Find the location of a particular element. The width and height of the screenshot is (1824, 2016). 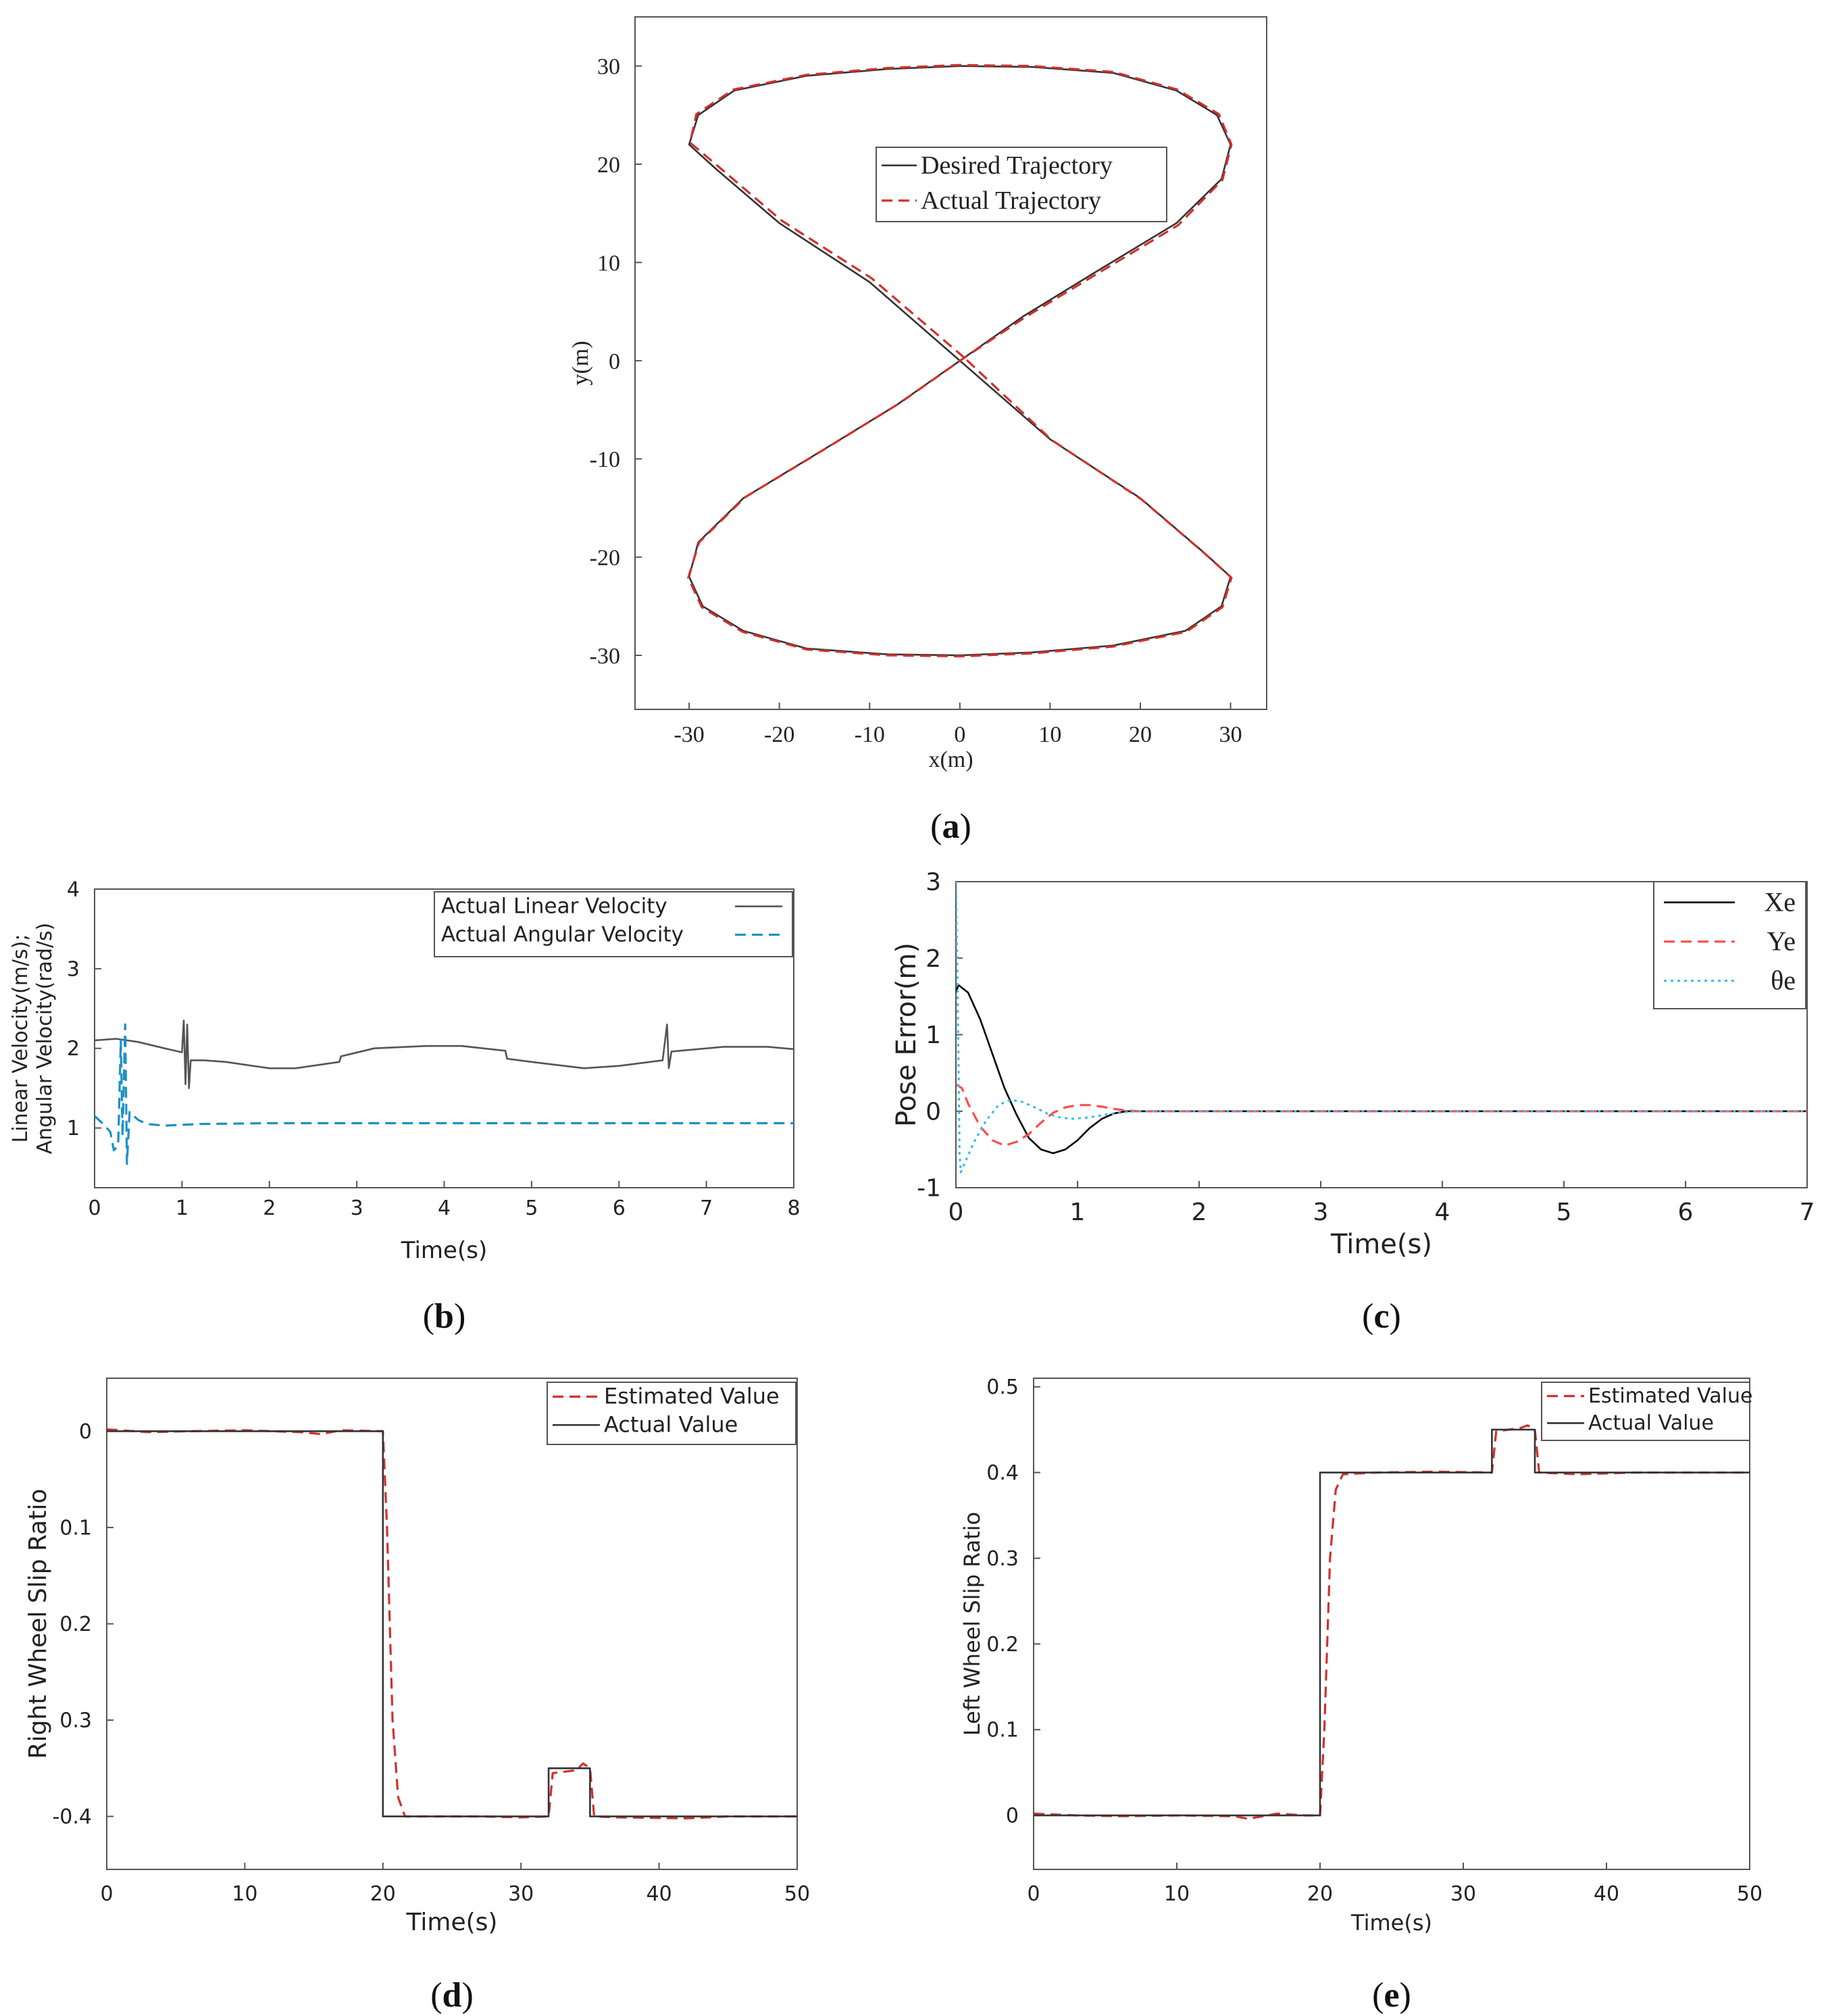

caption-letter: c is located at coordinates (1381, 1317).